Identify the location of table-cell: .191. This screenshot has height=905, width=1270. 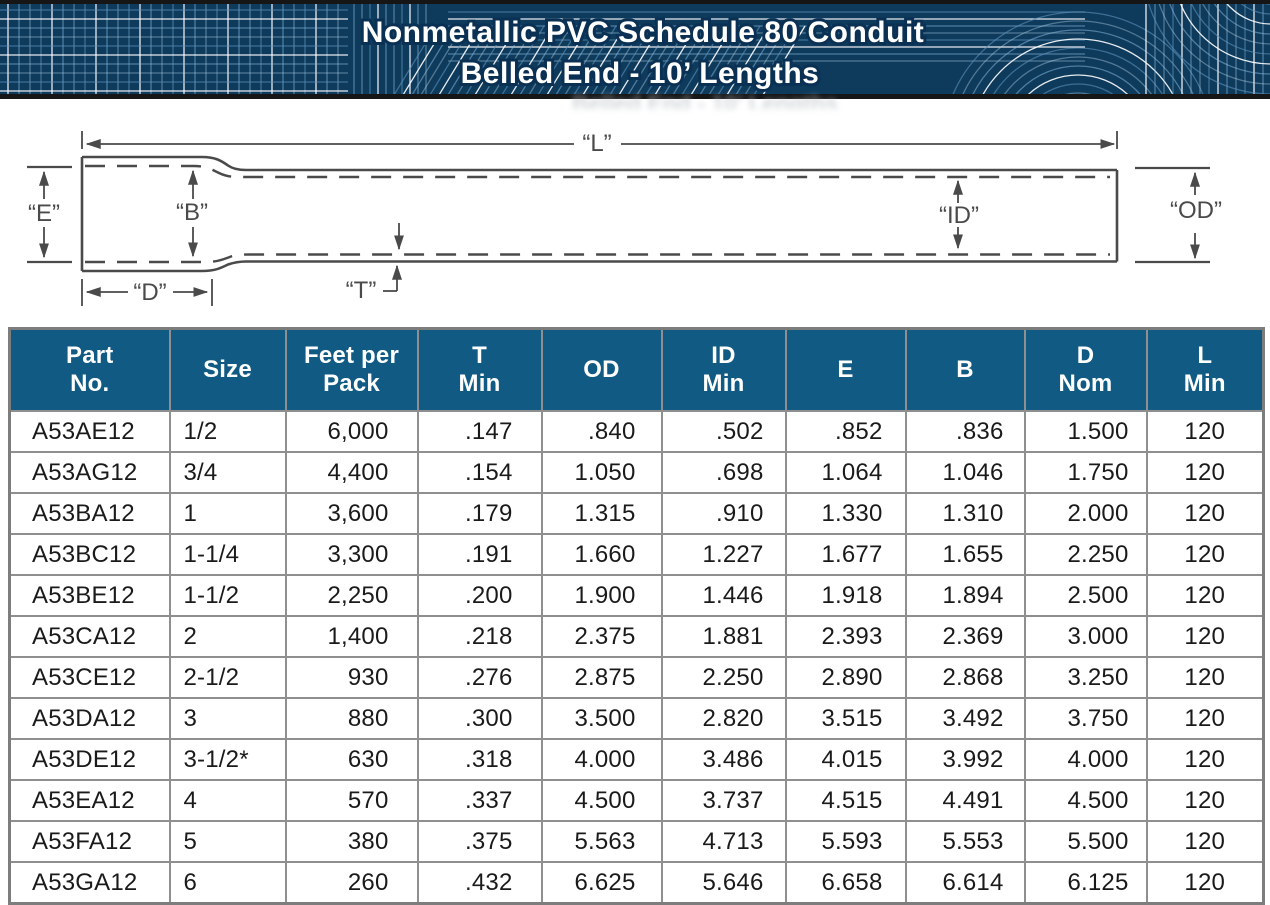
(479, 554).